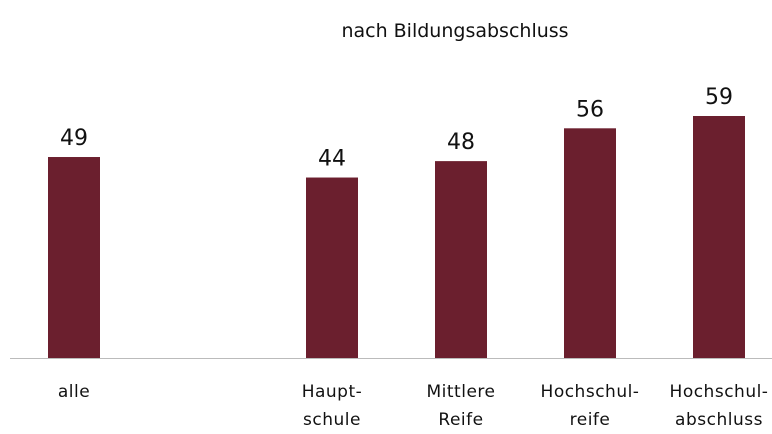  I want to click on value-label: 48, so click(461, 142).